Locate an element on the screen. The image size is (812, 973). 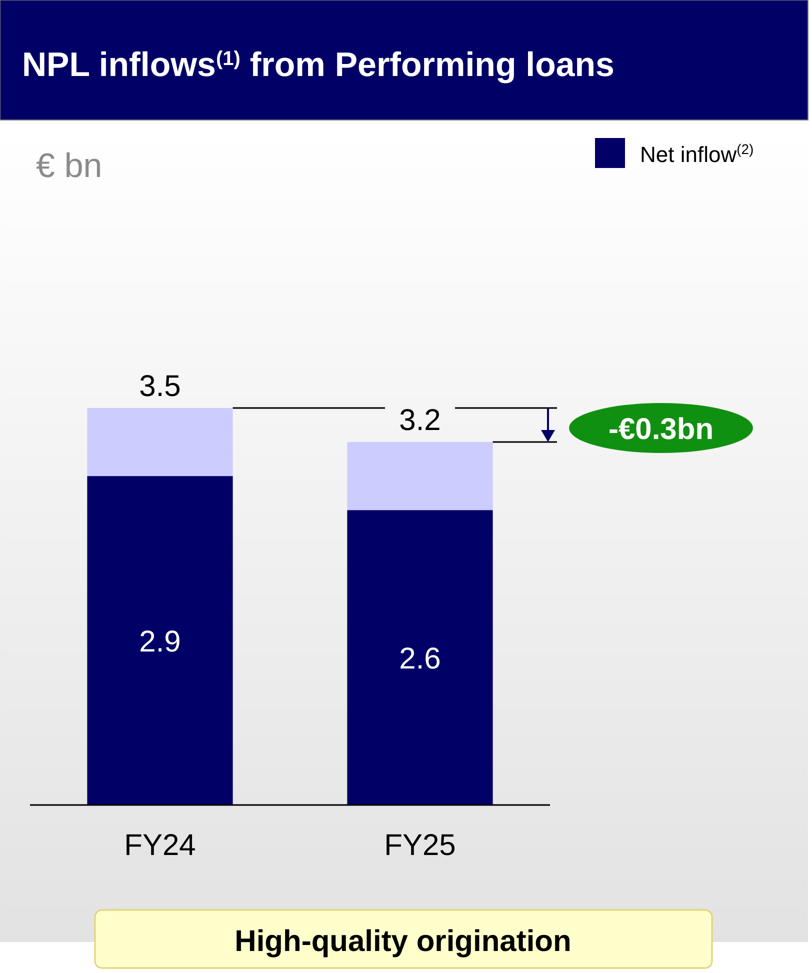
chart-title: NPL inflows$^{(1)}$ from Performing loans is located at coordinates (318, 65).